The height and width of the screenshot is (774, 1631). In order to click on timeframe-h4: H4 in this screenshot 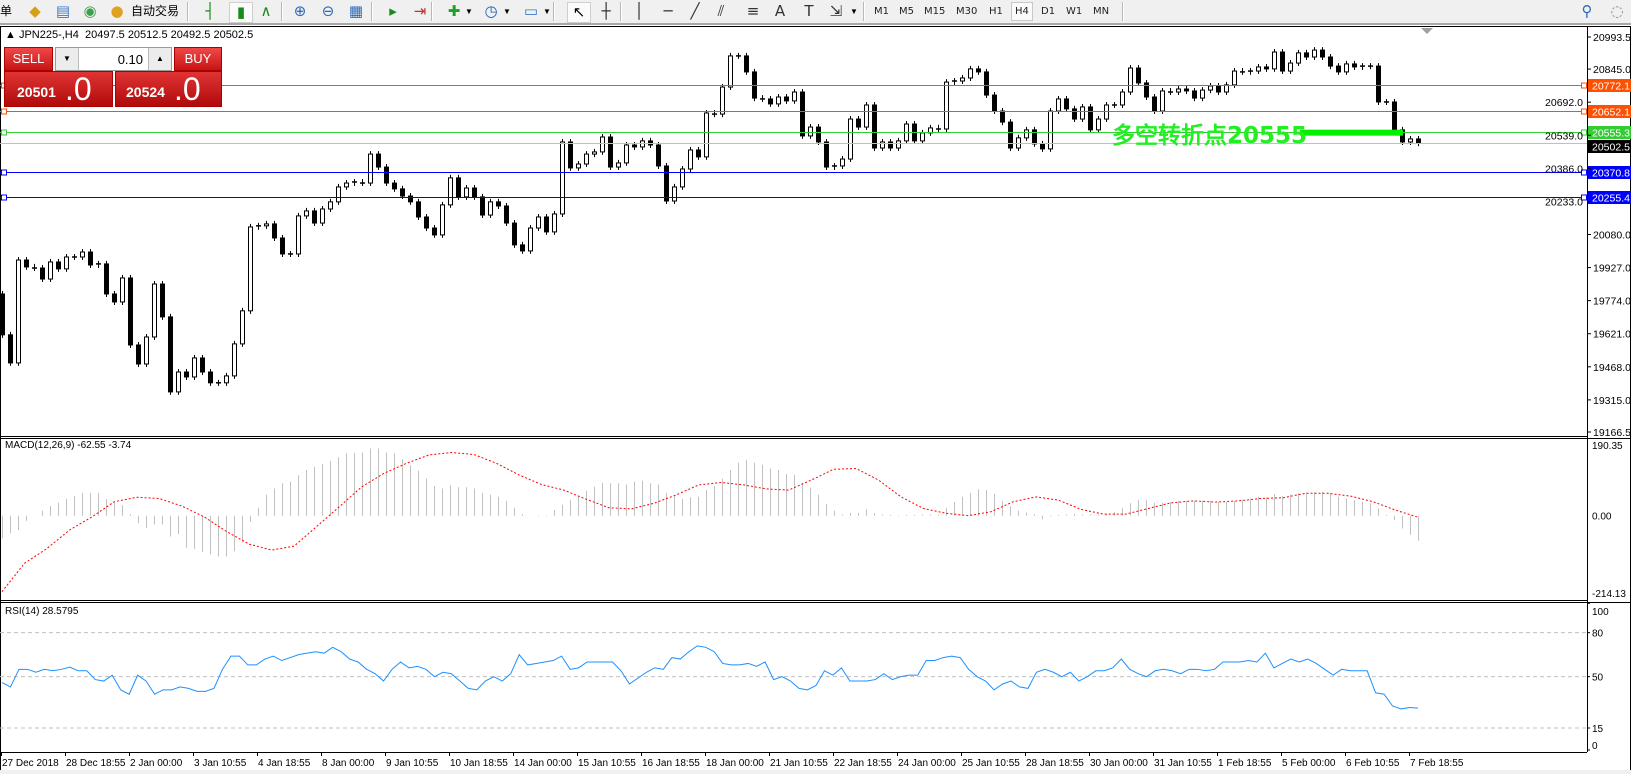, I will do `click(1022, 11)`.